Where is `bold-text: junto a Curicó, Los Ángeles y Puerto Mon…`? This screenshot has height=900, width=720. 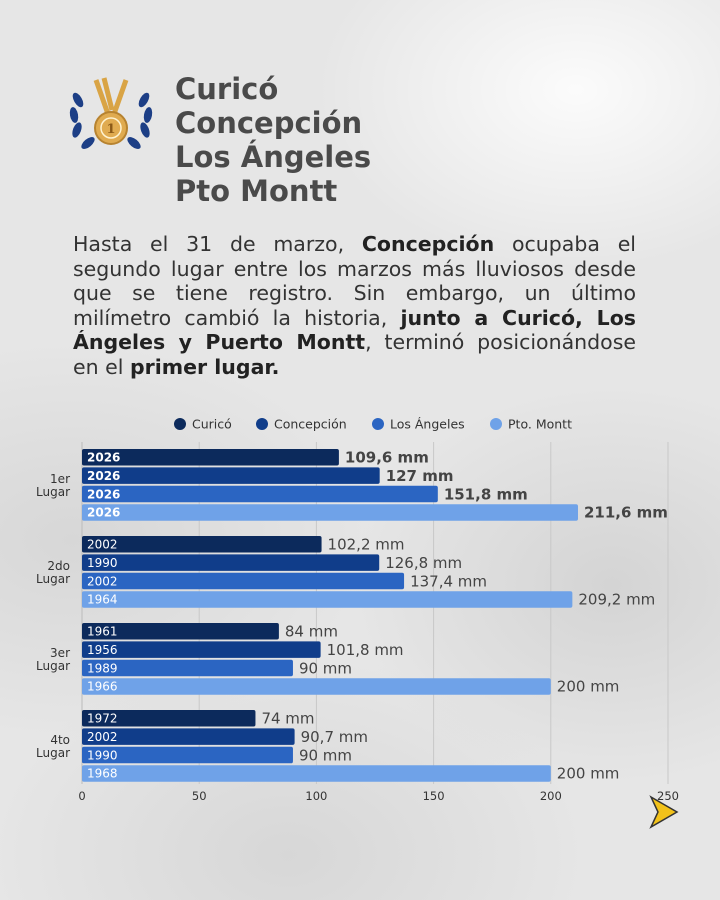 bold-text: junto a Curicó, Los Ángeles y Puerto Mon… is located at coordinates (354, 330).